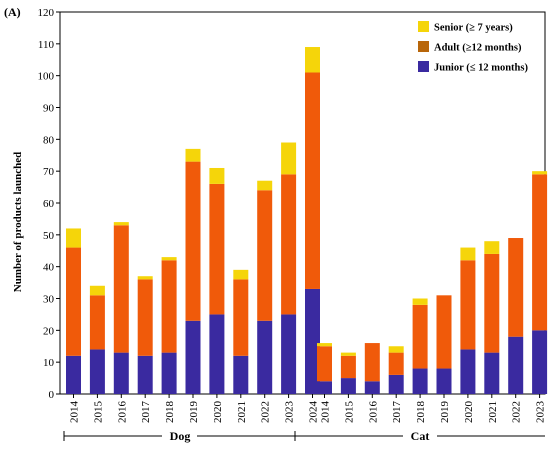 The height and width of the screenshot is (454, 550). I want to click on legend-label: Adult (≥12 months), so click(478, 48).